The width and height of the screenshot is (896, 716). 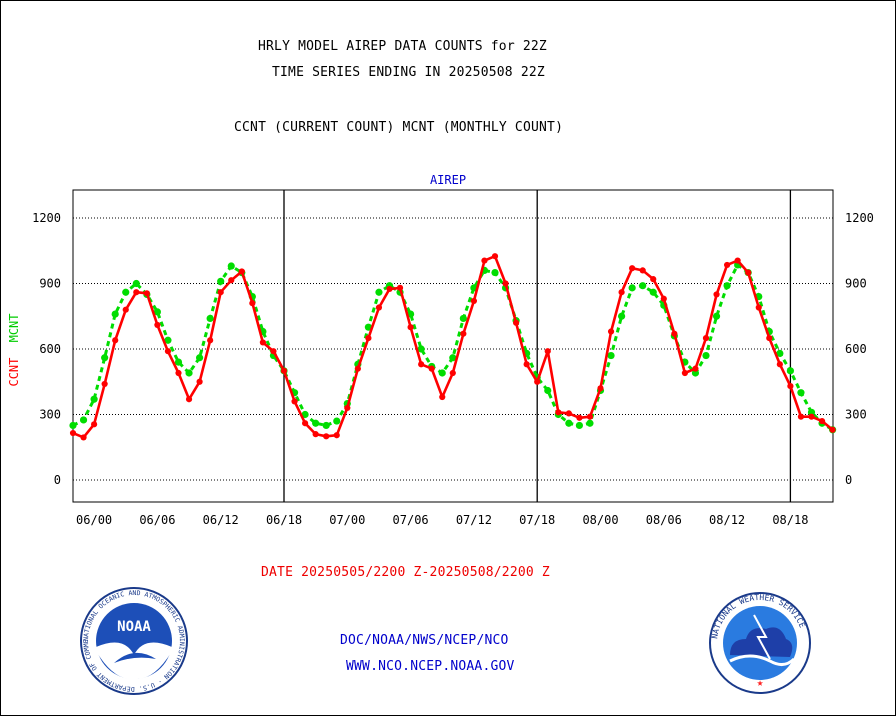 What do you see at coordinates (727, 520) in the screenshot?
I see `x-tick-label: 08/12` at bounding box center [727, 520].